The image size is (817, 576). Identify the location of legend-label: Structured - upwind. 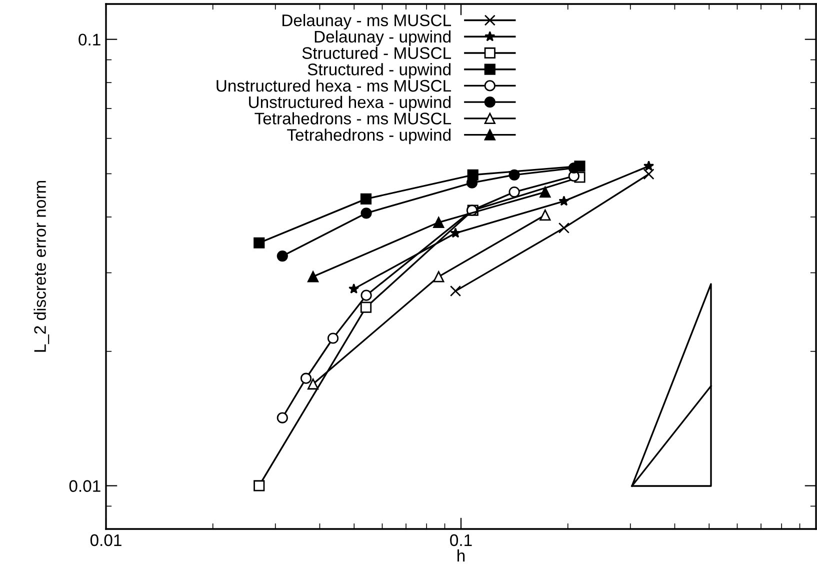
(379, 71).